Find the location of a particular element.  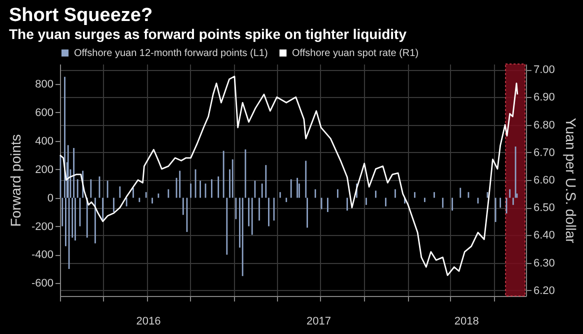

y-tick-label: 800 is located at coordinates (44, 84).